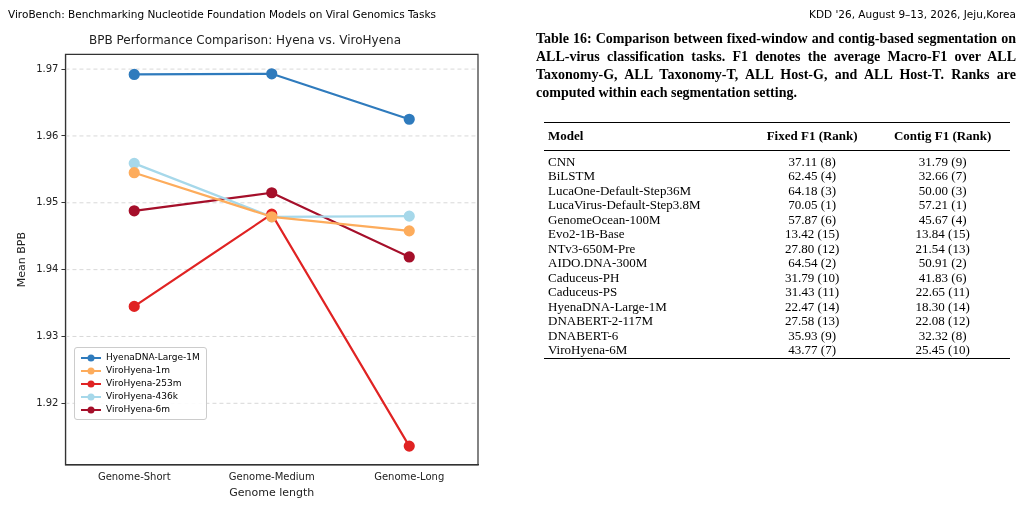 The image size is (1024, 531). Describe the element at coordinates (811, 335) in the screenshot. I see `text: 35.93 (9)` at that location.